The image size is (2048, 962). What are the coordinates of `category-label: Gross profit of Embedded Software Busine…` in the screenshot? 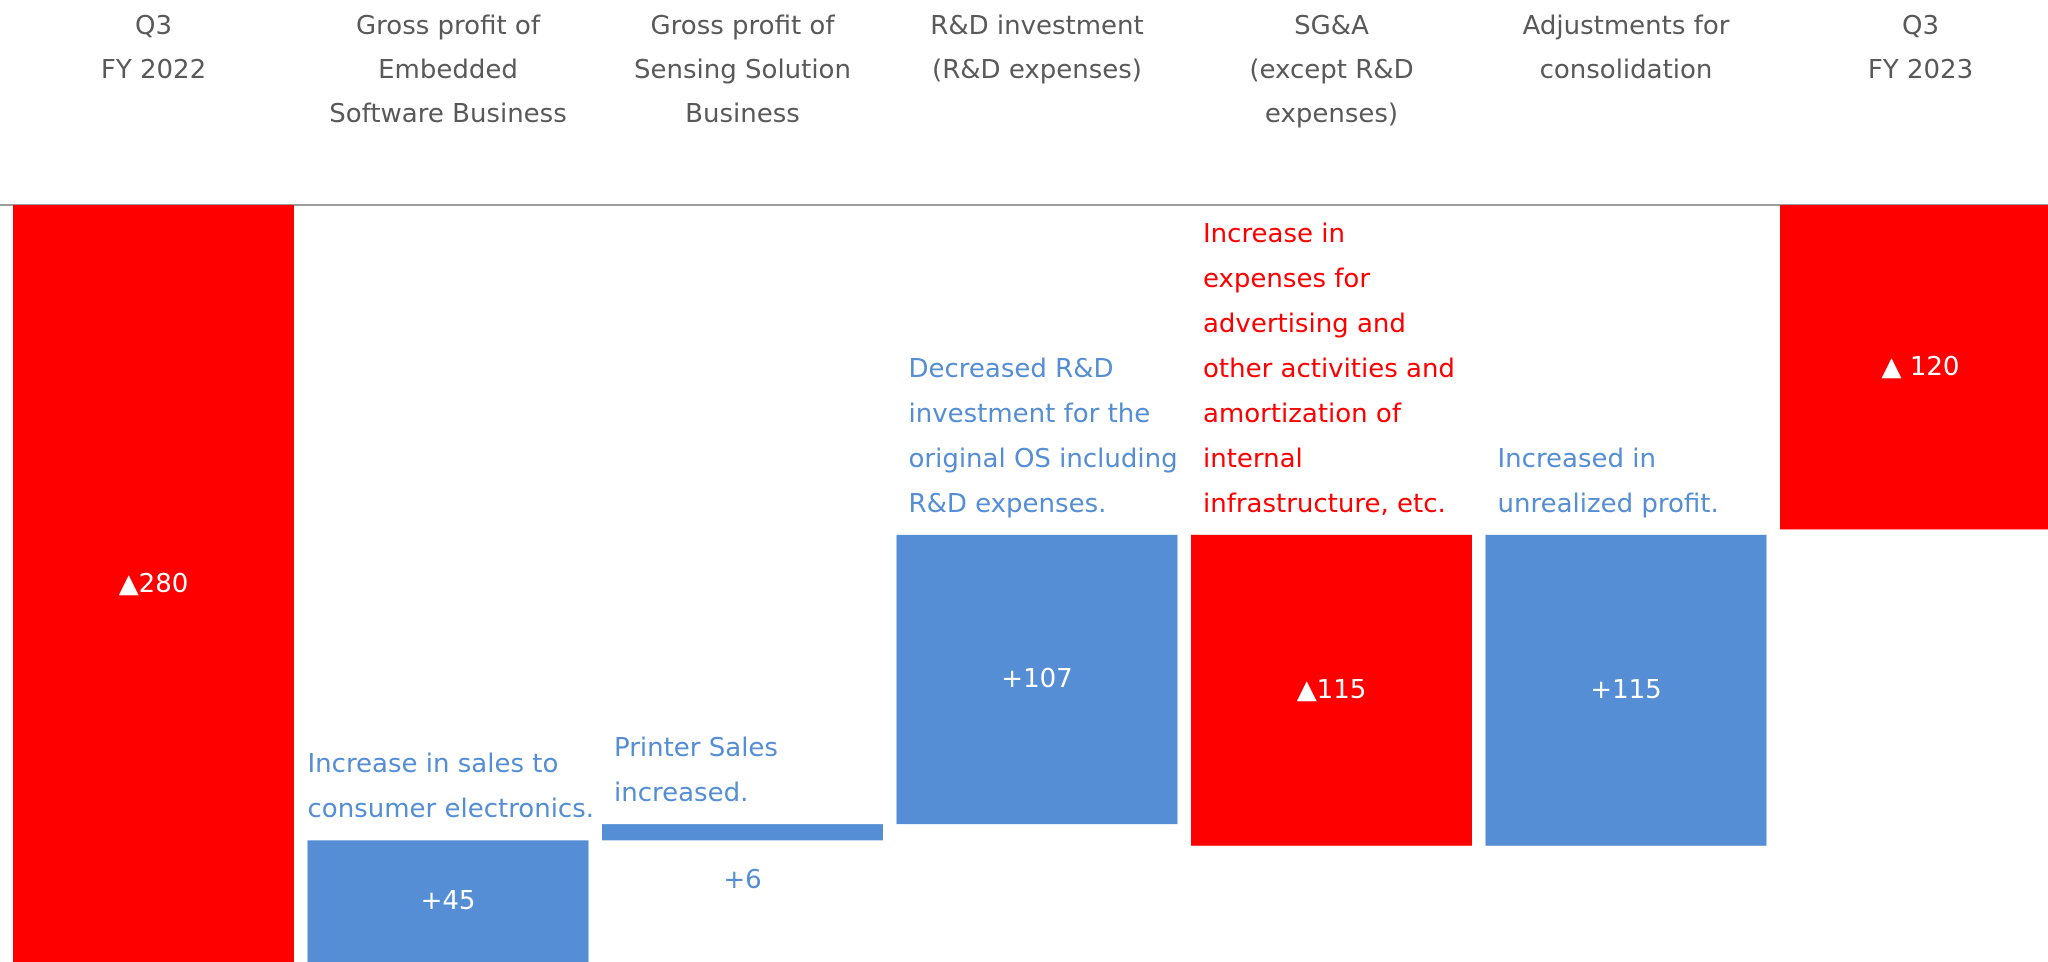 It's located at (448, 70).